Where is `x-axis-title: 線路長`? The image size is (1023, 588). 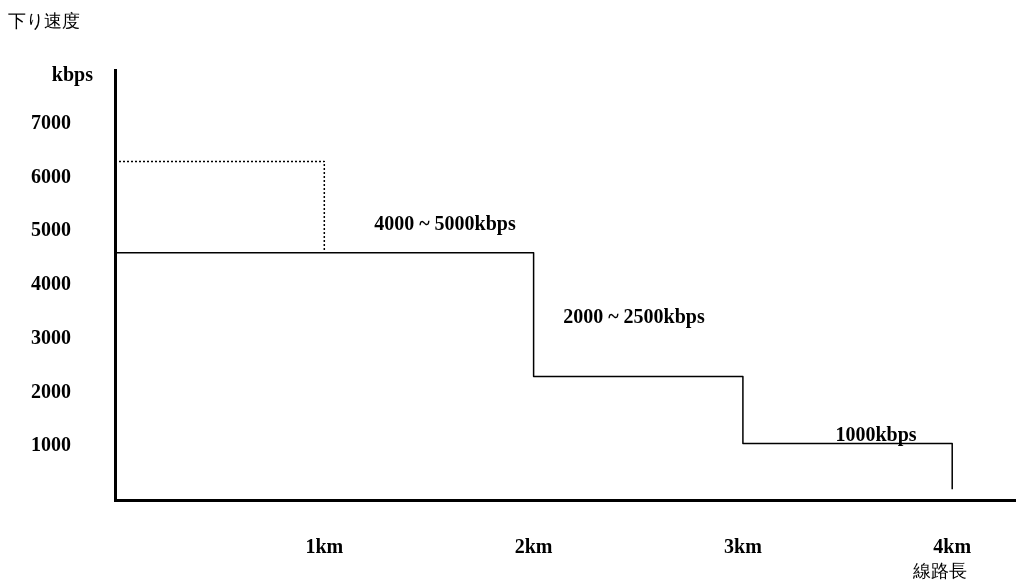 x-axis-title: 線路長 is located at coordinates (940, 570).